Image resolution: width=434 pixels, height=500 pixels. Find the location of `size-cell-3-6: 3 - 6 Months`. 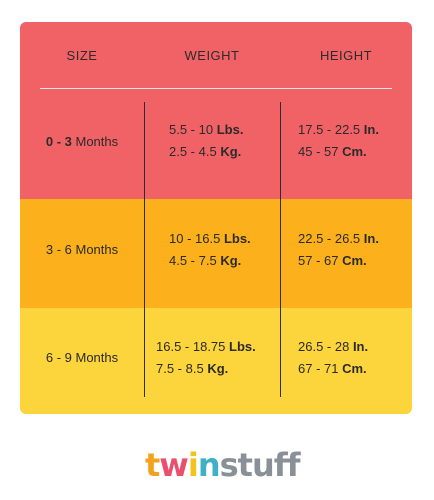

size-cell-3-6: 3 - 6 Months is located at coordinates (82, 249).